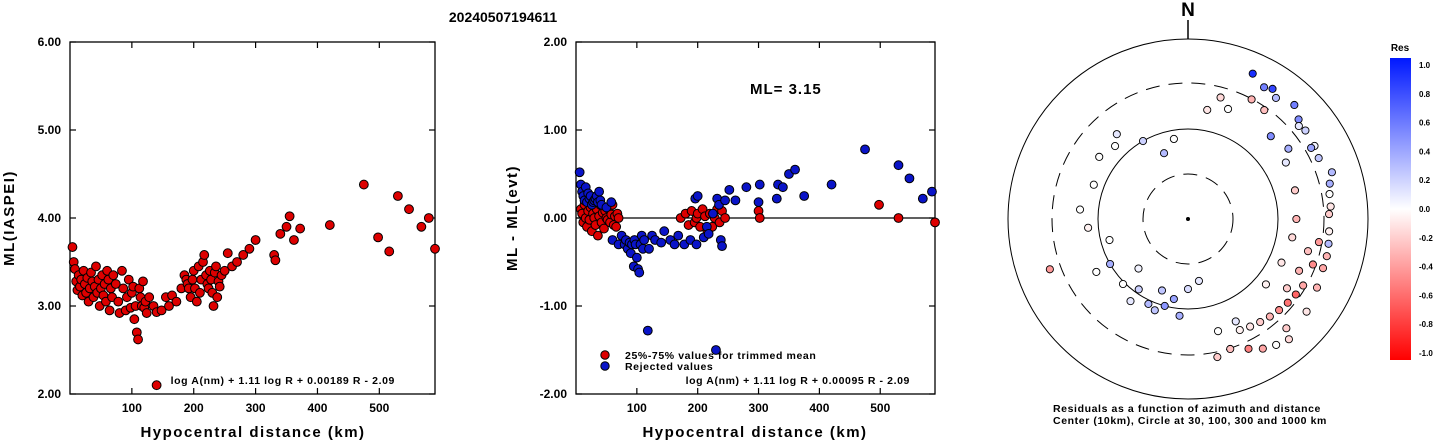 This screenshot has width=1437, height=441. What do you see at coordinates (512, 218) in the screenshot?
I see `middle-ylabel: ML - ML(evt)` at bounding box center [512, 218].